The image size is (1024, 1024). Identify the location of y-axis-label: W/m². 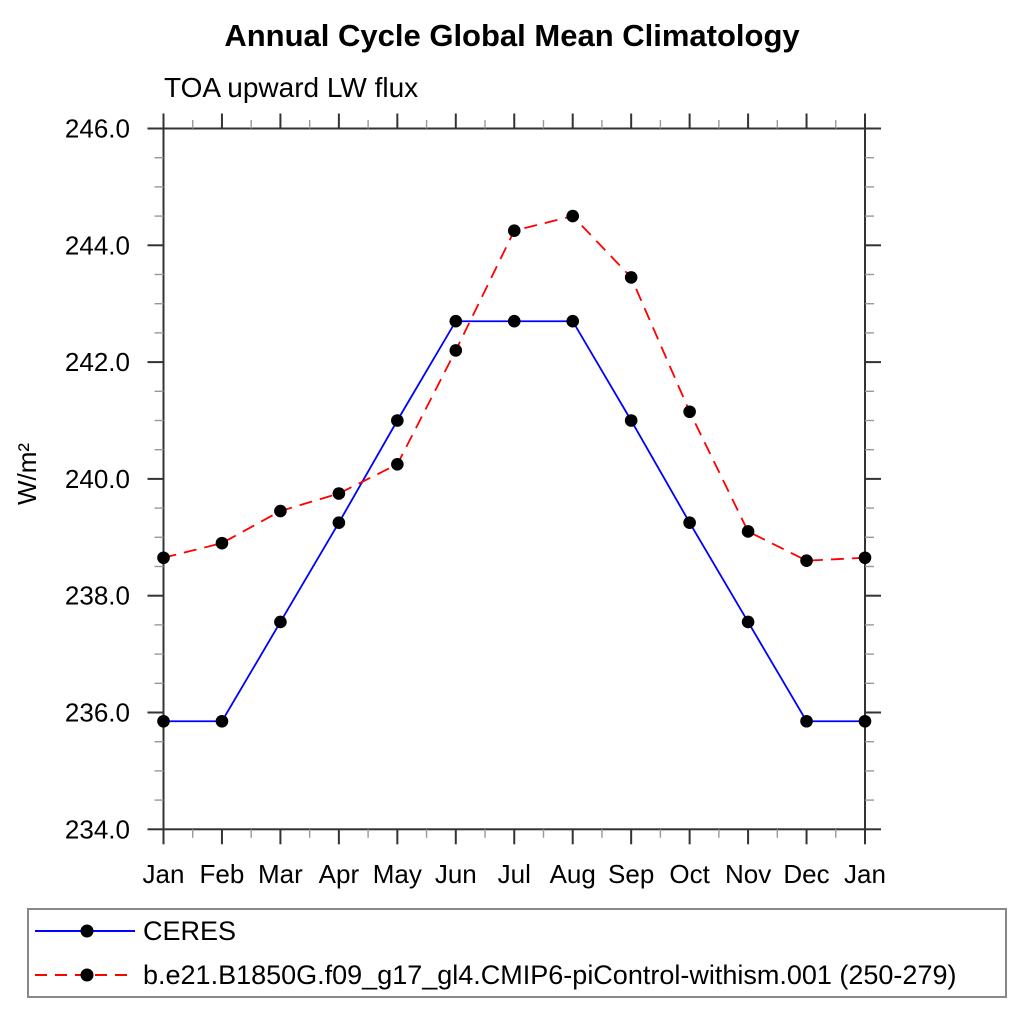
(27, 474).